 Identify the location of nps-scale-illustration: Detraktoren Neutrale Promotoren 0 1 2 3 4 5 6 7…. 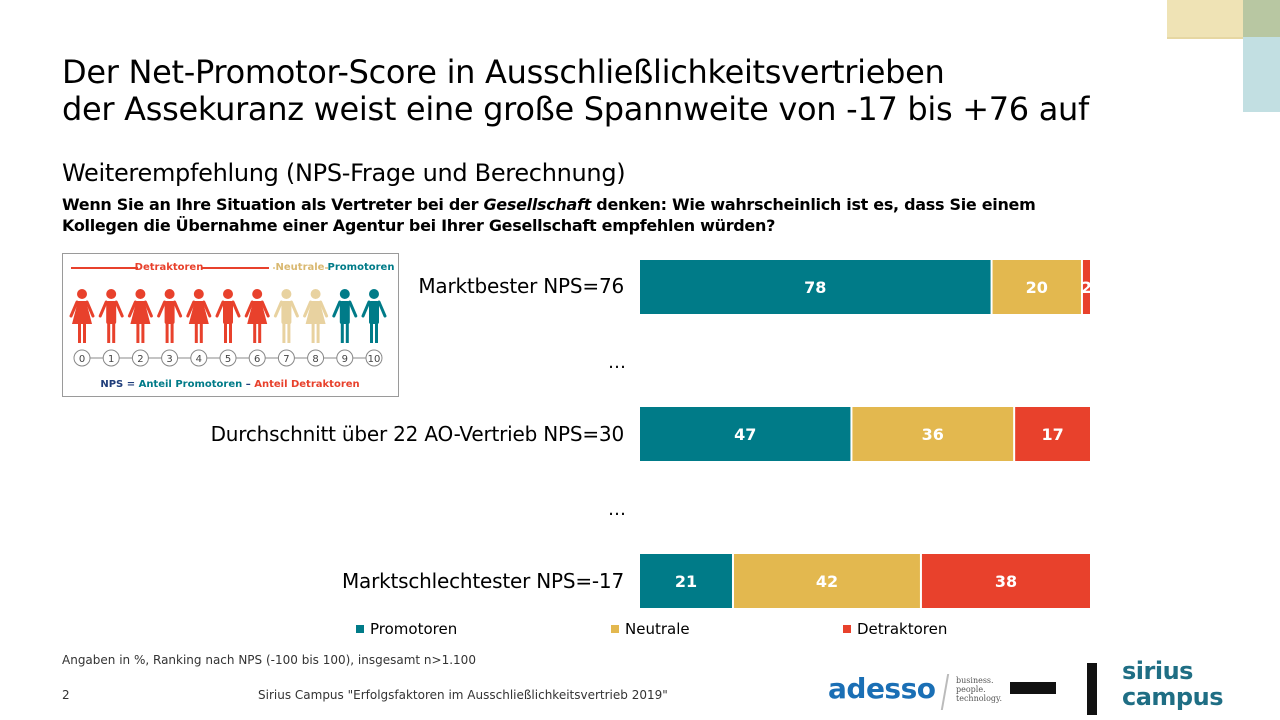
(232, 326).